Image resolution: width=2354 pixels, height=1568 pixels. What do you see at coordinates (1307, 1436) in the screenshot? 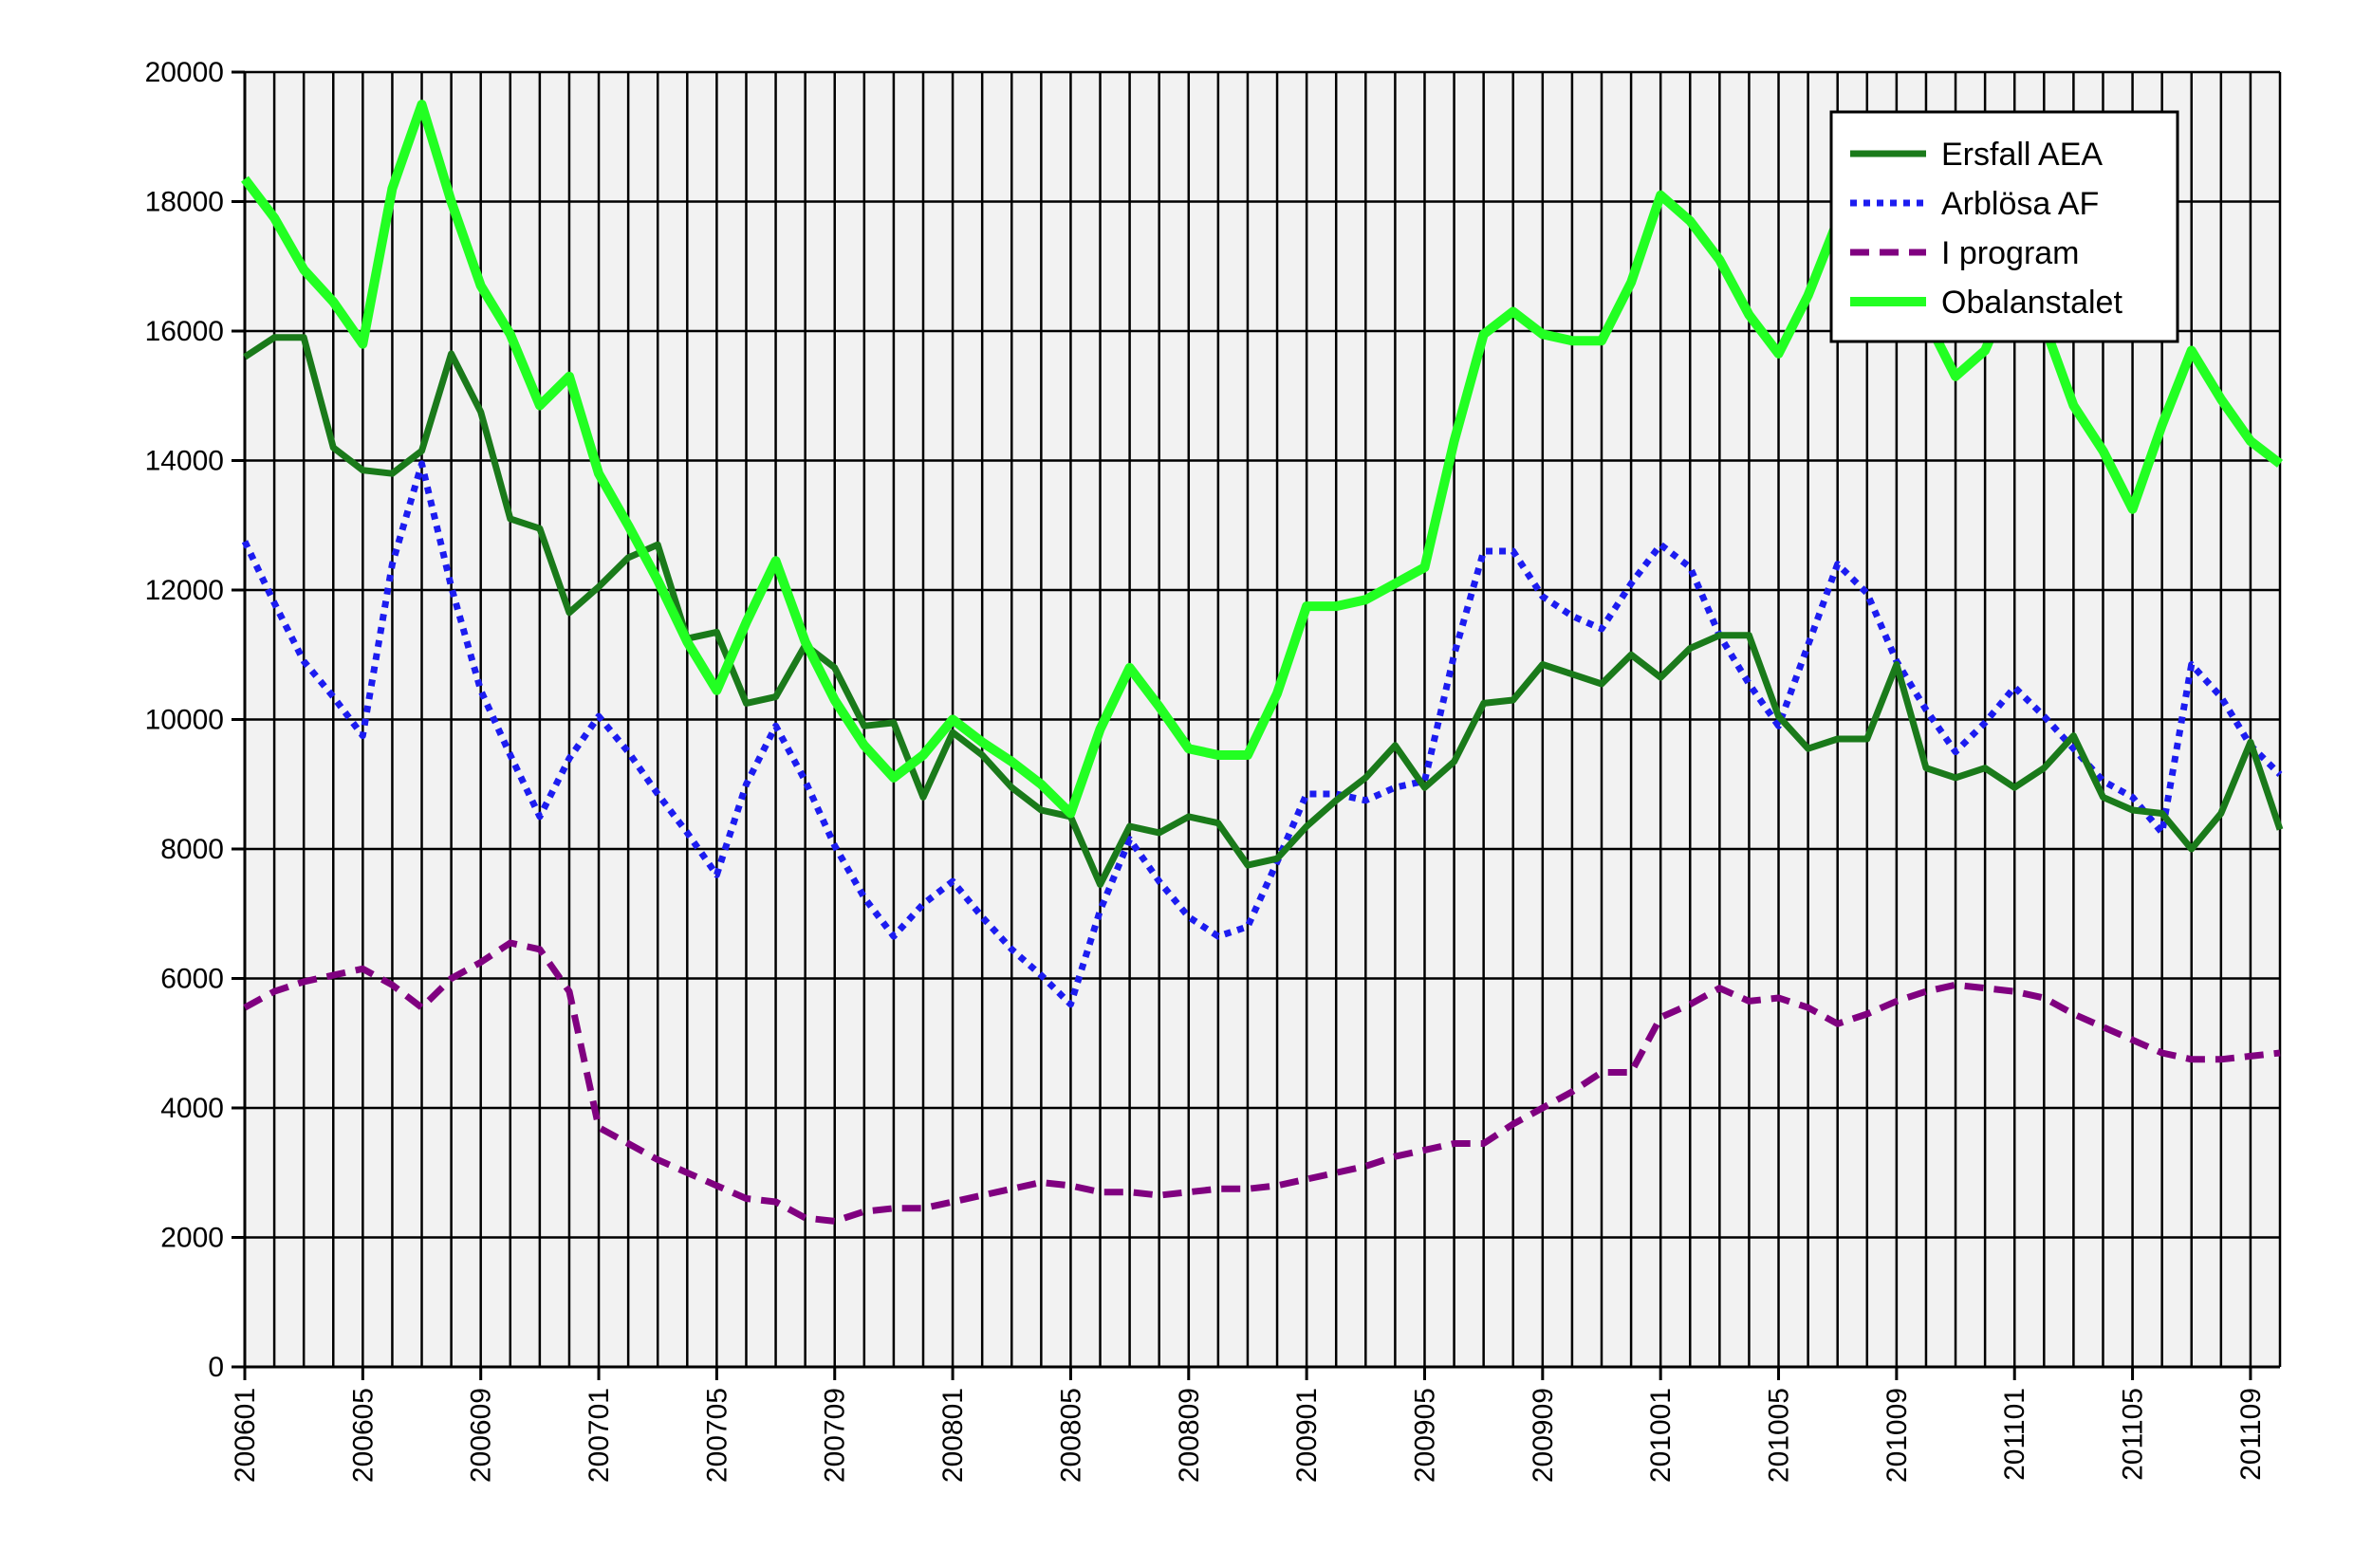
I see `x-tick-label: 200901` at bounding box center [1307, 1436].